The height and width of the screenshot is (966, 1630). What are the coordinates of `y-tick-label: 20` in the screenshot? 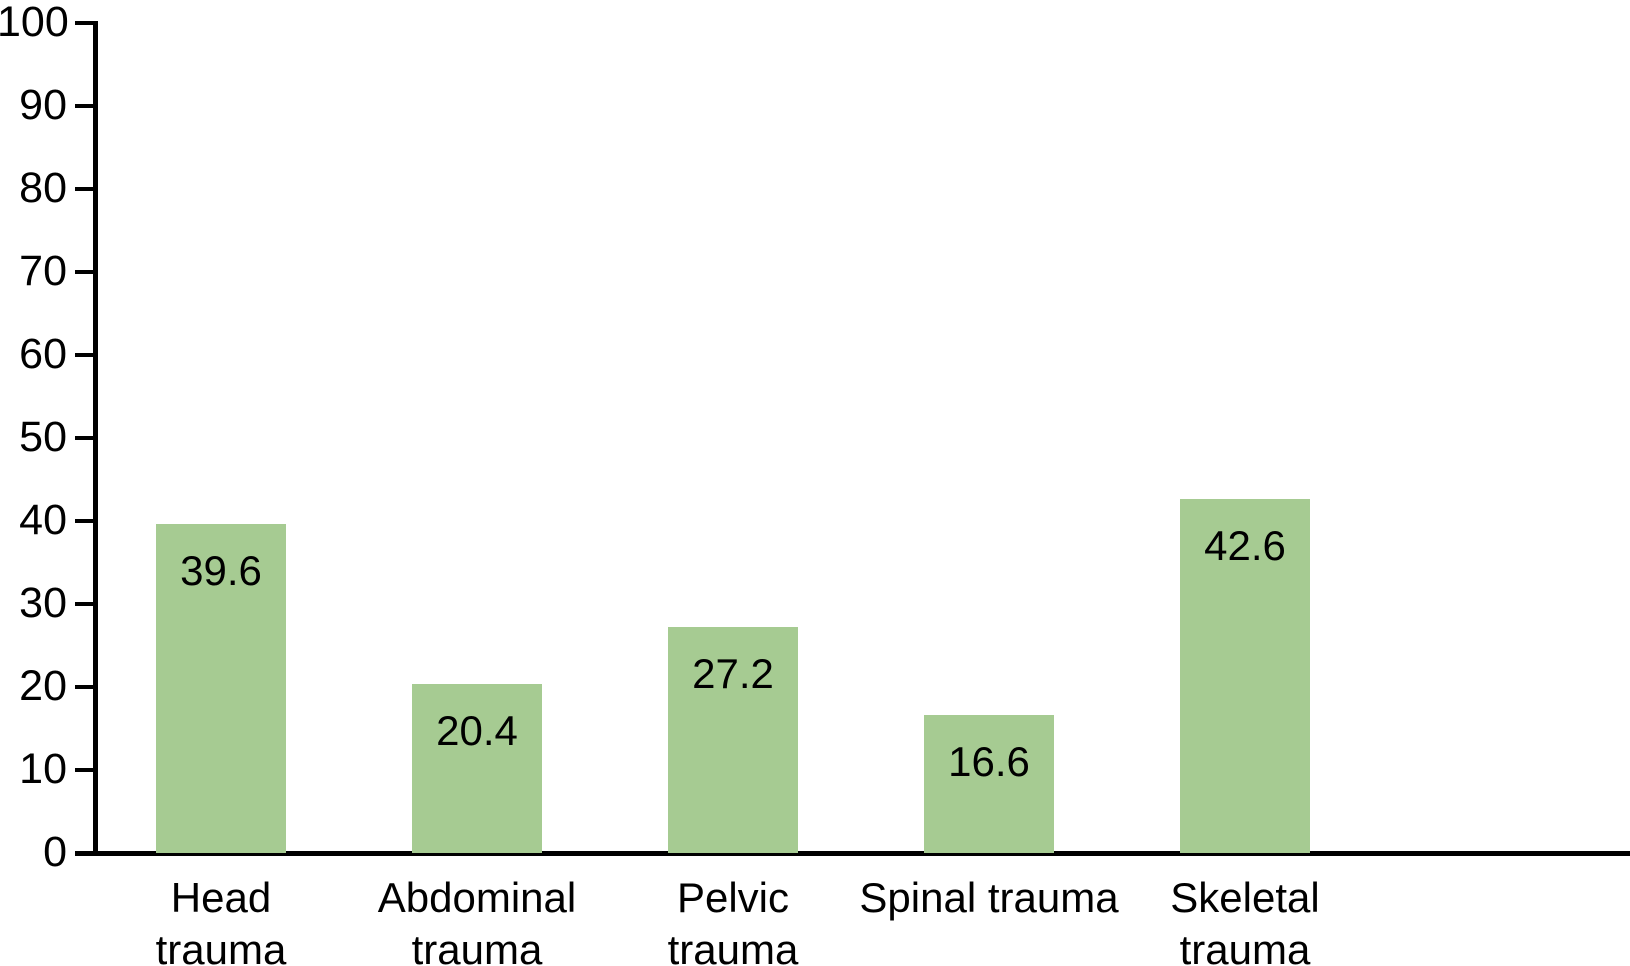 It's located at (43, 686).